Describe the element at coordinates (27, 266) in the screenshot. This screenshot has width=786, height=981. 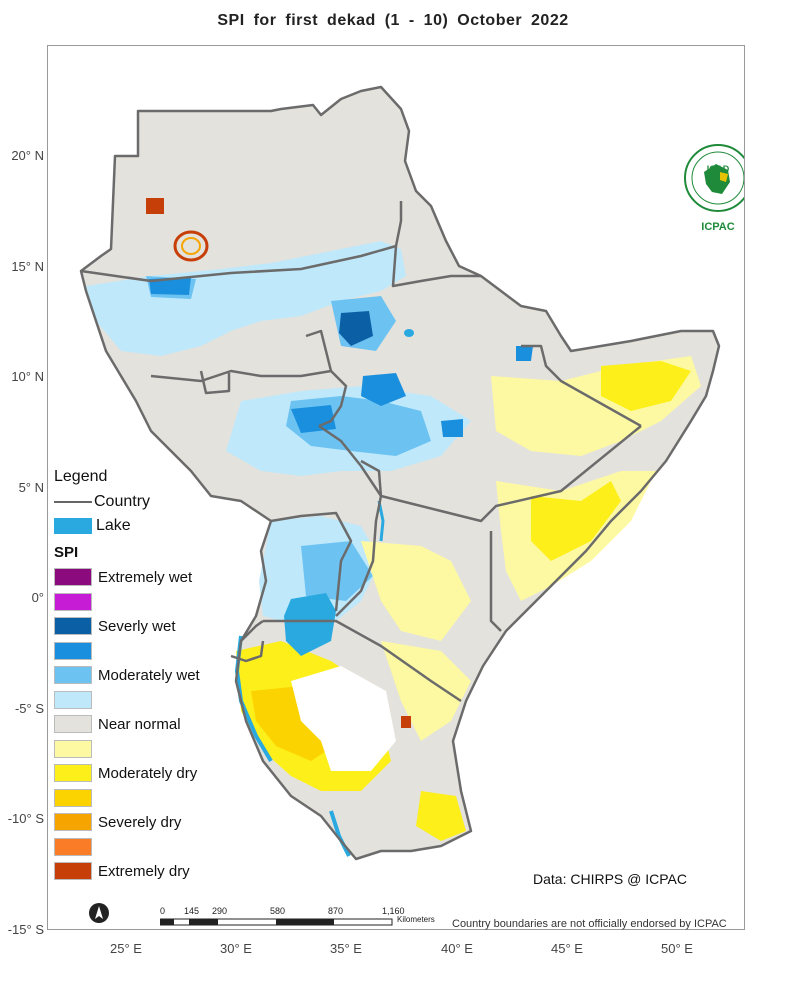
I see `lat-label: 15° N` at that location.